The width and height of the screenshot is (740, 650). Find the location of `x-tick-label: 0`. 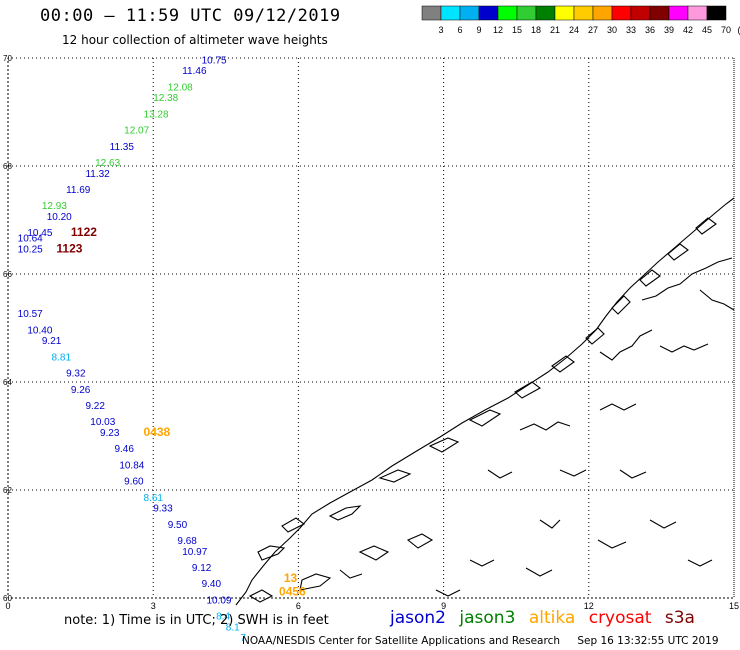

x-tick-label: 0 is located at coordinates (7, 606).